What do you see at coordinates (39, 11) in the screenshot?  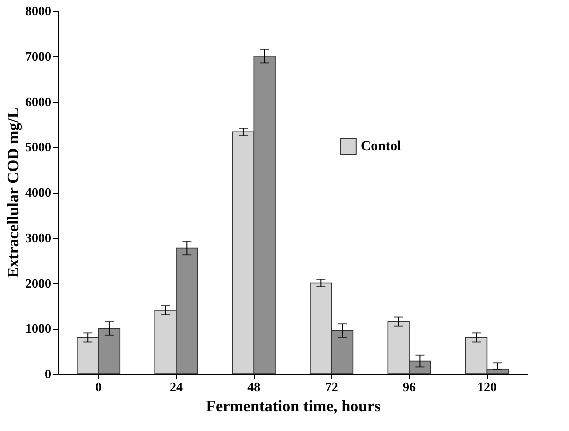 I see `y-tick-label: 8000` at bounding box center [39, 11].